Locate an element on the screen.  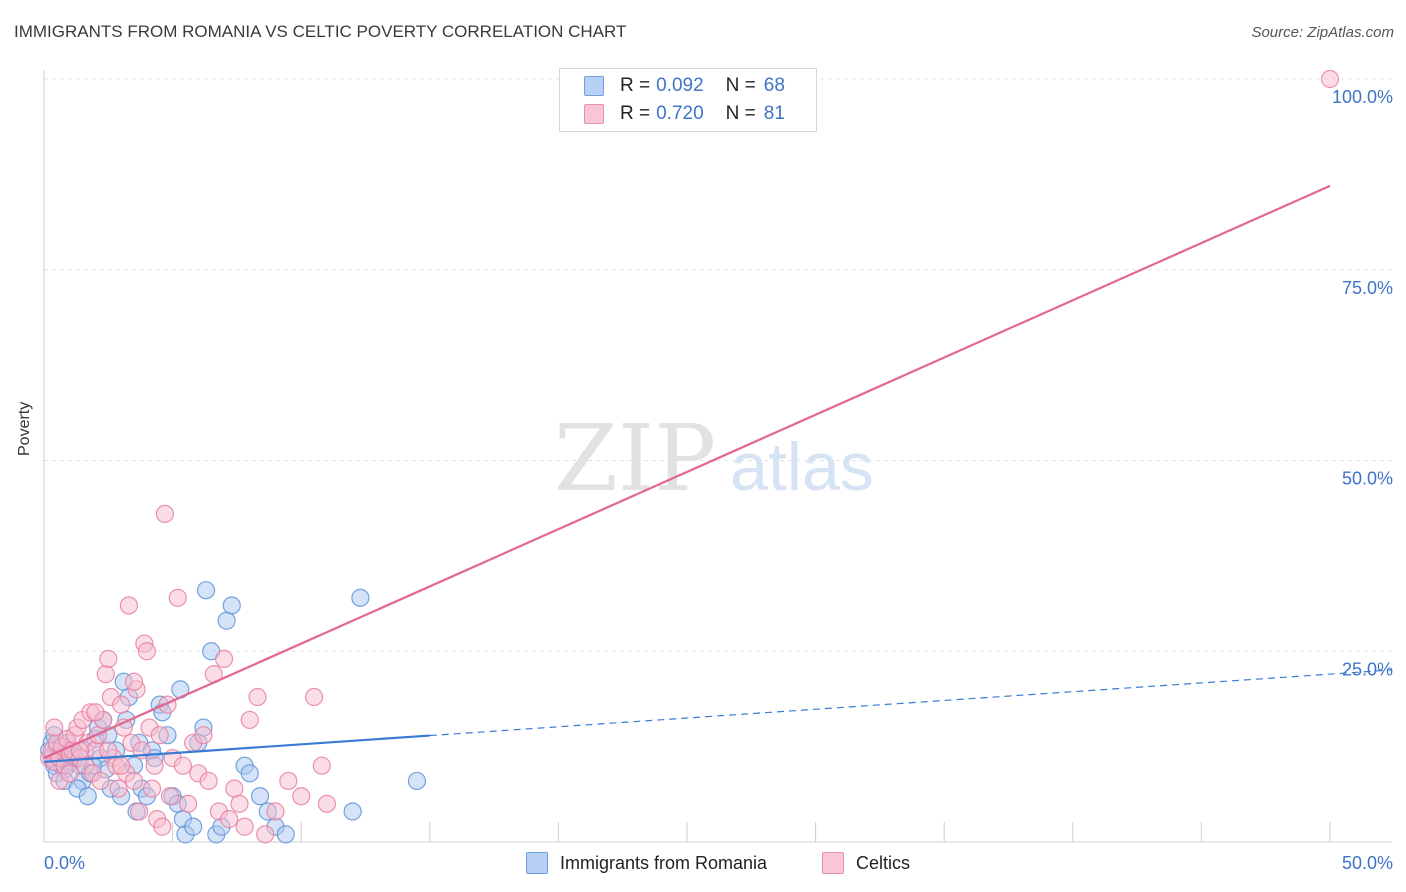
legend-row-celtics: R = 0.720 N = 81 is located at coordinates (684, 114).